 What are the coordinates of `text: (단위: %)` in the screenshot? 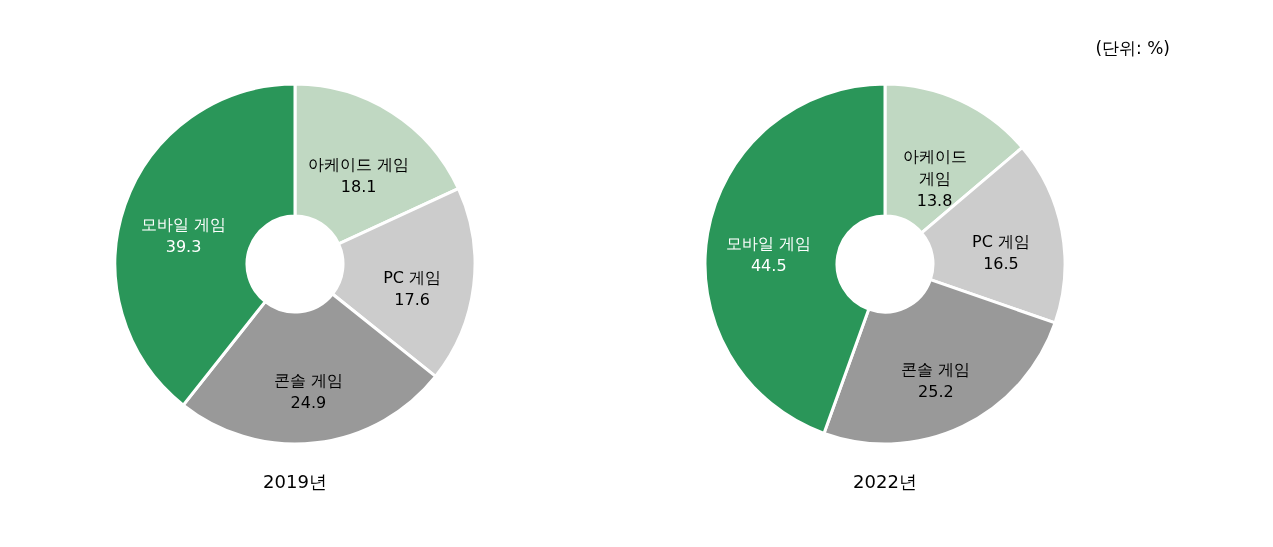 It's located at (1132, 48).